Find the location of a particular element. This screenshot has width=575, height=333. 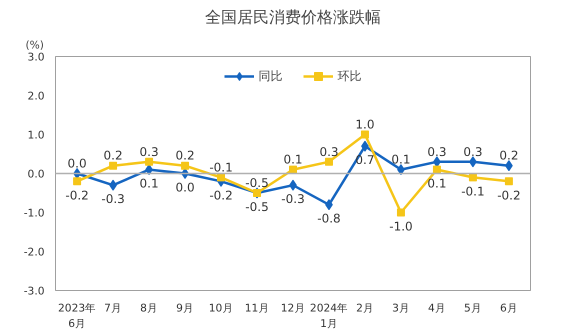

x-tick-label: 6月 is located at coordinates (509, 308).